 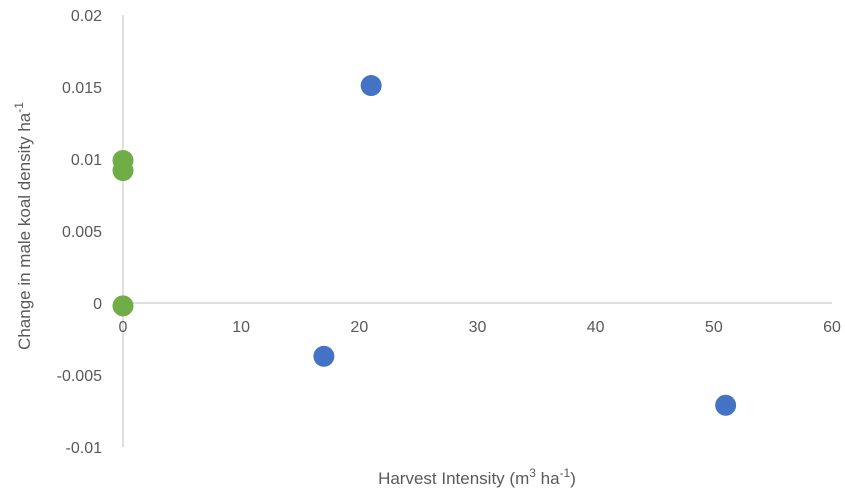 I want to click on x-axis-title-sup1: 3, so click(x=532, y=473).